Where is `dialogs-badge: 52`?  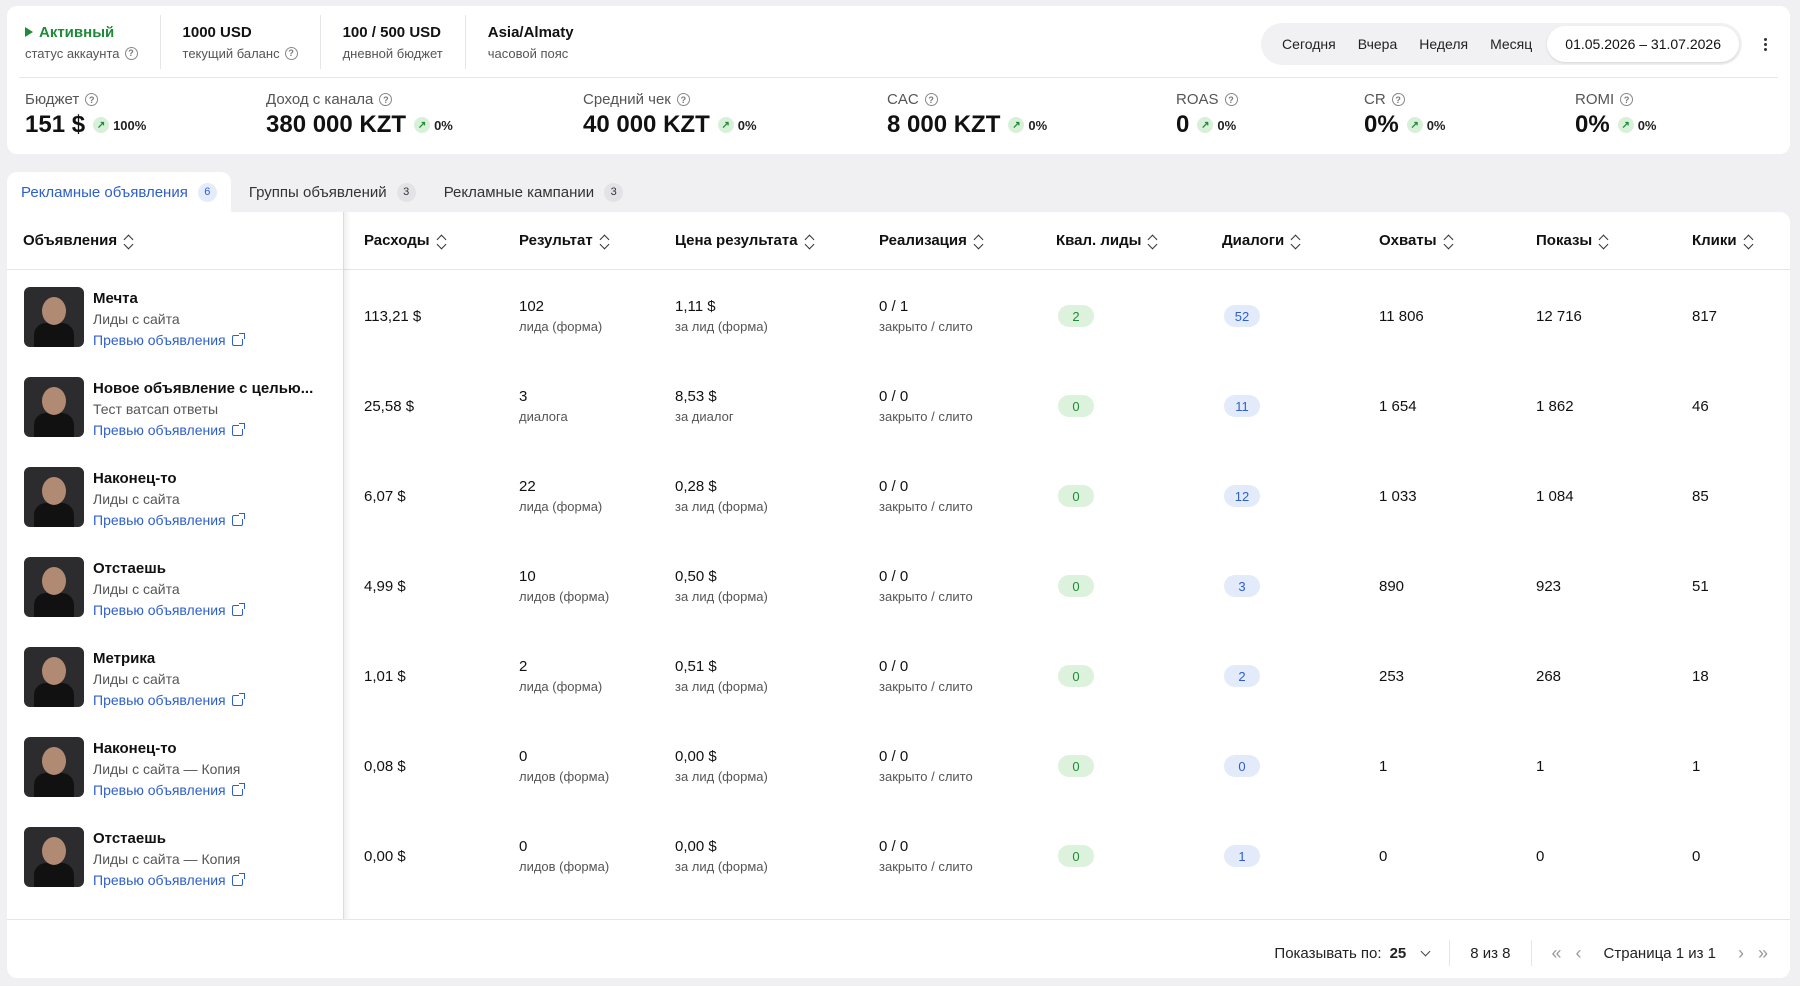
dialogs-badge: 52 is located at coordinates (1242, 316).